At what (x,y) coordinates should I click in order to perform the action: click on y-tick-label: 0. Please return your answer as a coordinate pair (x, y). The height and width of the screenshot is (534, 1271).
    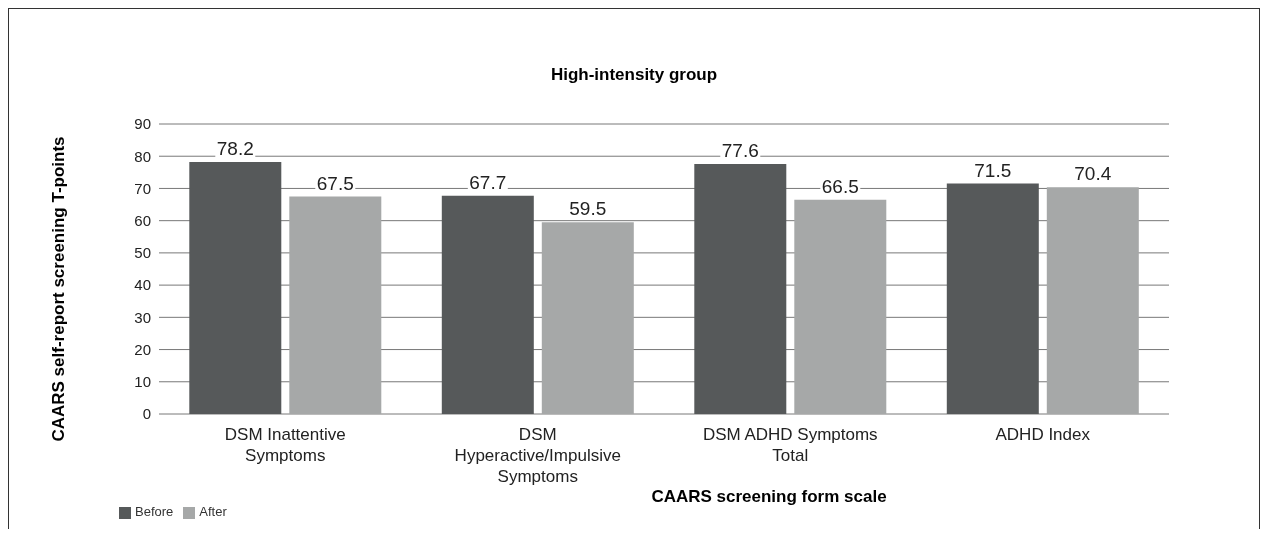
    Looking at the image, I should click on (146, 414).